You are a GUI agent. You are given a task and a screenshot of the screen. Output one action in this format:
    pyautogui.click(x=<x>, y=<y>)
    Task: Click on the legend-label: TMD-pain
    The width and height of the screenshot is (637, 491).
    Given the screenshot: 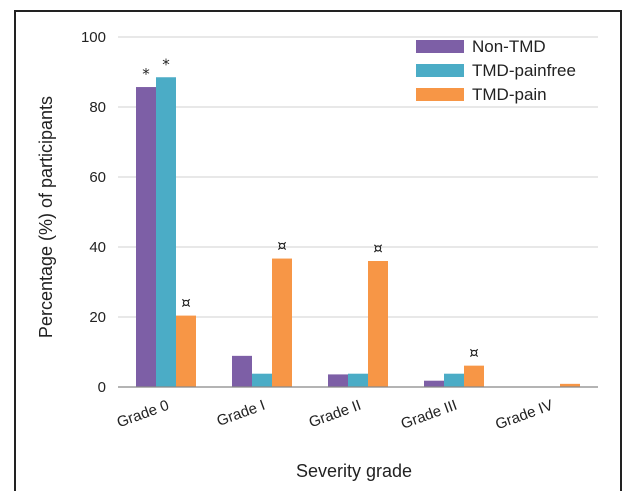 What is the action you would take?
    pyautogui.click(x=509, y=94)
    